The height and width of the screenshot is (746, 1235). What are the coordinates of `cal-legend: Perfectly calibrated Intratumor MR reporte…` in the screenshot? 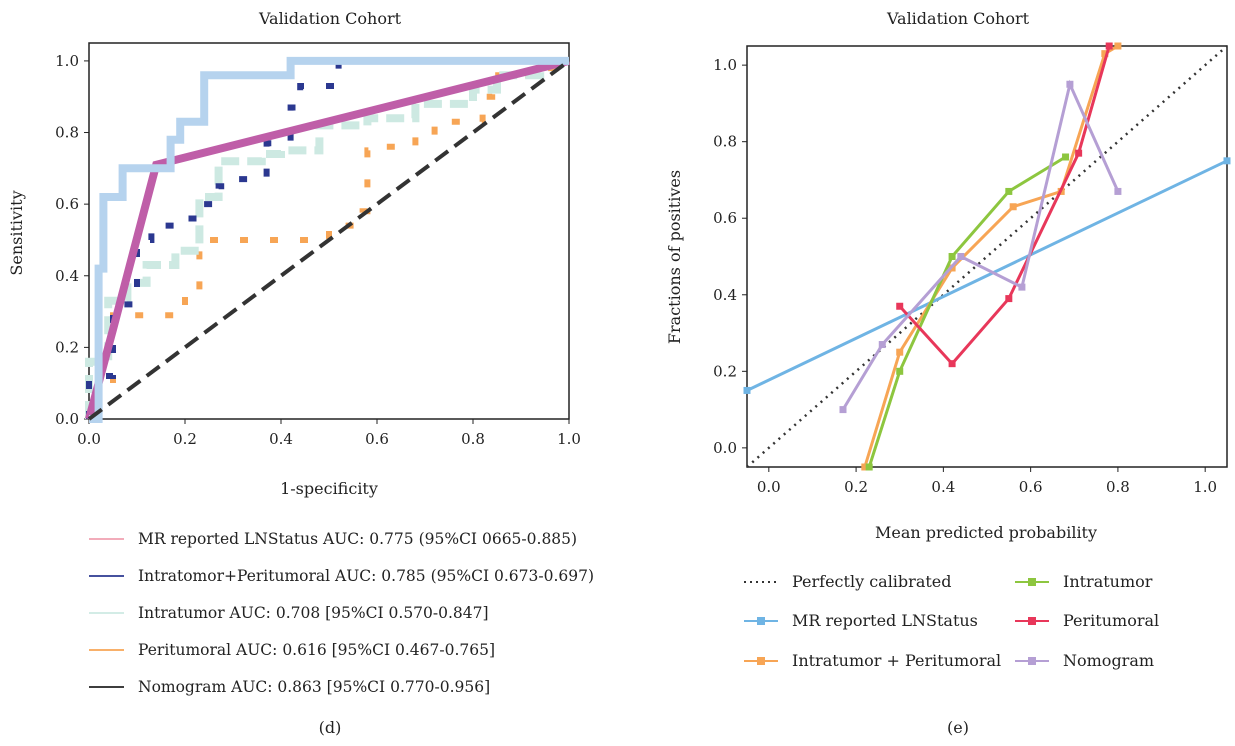 It's located at (951, 621).